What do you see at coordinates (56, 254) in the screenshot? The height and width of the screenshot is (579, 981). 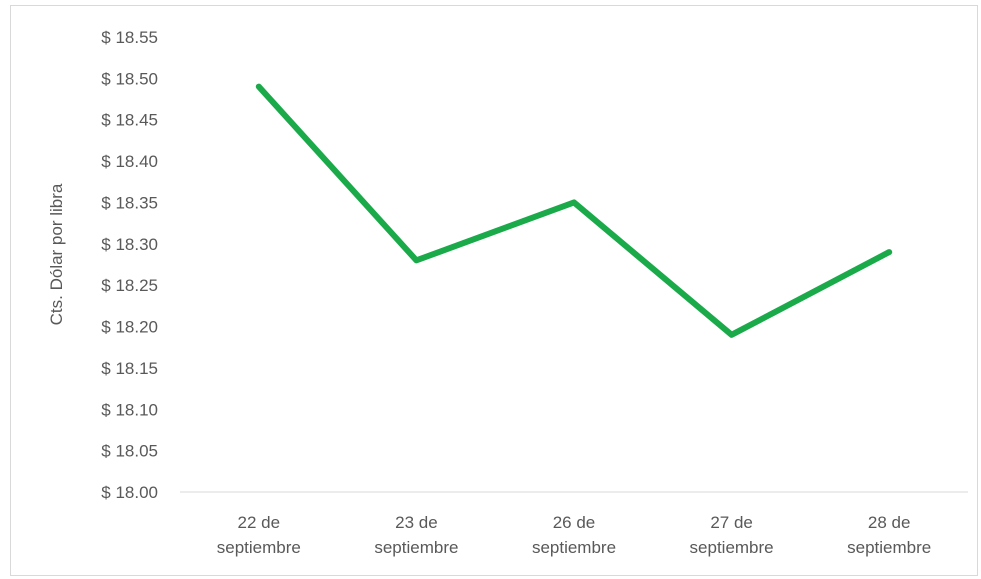 I see `y-axis-label: Cts. Dólar por libra` at bounding box center [56, 254].